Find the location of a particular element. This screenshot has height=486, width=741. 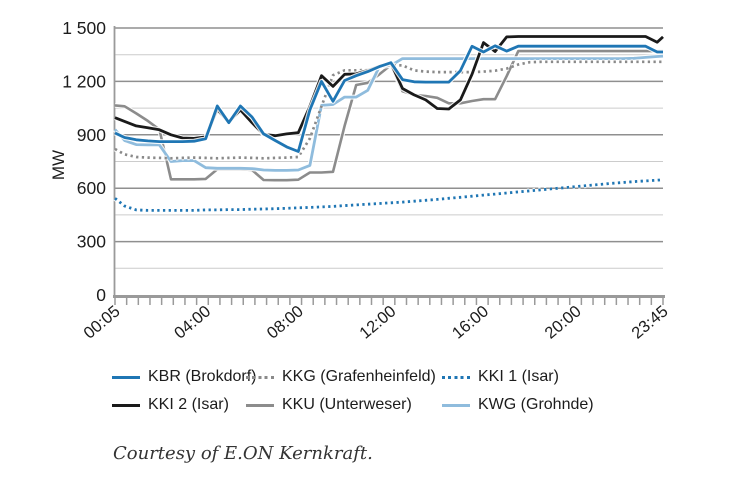

legend-swatch-kki1-dotted-line is located at coordinates (456, 377).